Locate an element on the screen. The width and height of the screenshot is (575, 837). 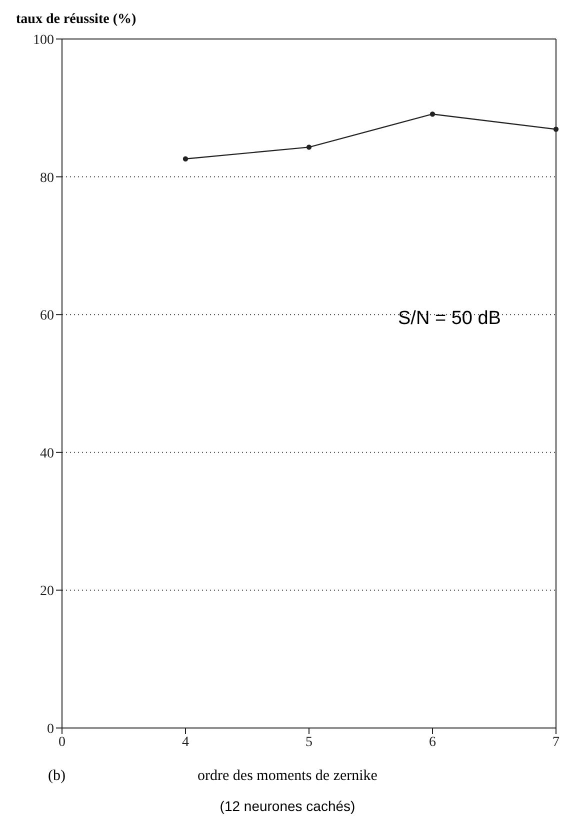
y-axis-title: taux de réussite (%) is located at coordinates (76, 20).